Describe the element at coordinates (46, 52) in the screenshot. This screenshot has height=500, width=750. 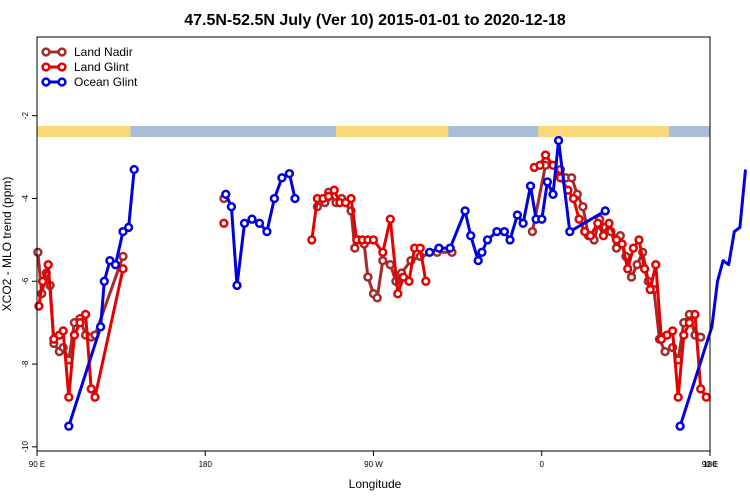
I see `legend-marker-land-nadir` at that location.